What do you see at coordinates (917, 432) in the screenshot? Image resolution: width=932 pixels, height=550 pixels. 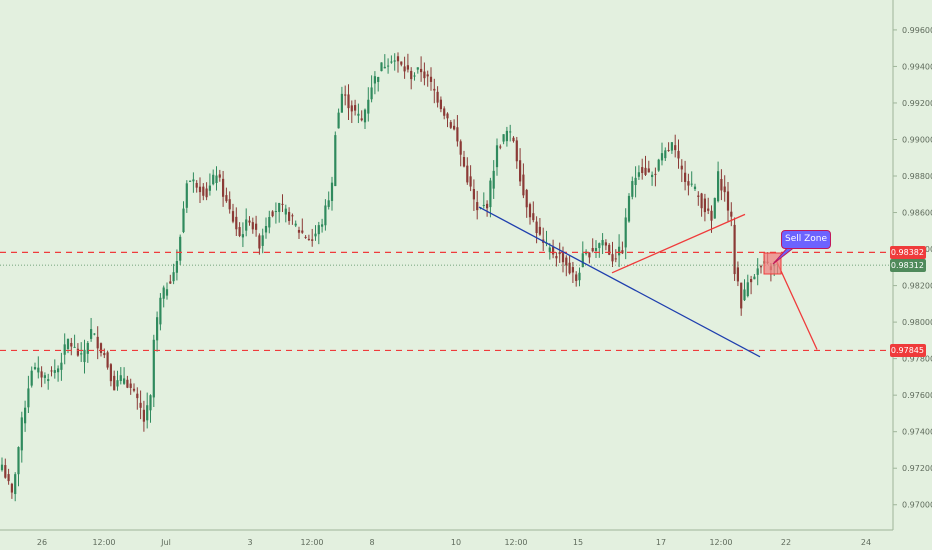 I see `y-tick-label: 0.97400` at bounding box center [917, 432].